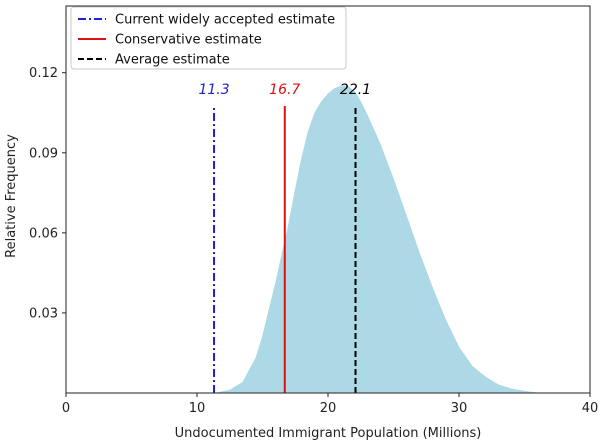  I want to click on legend-box, so click(208, 38).